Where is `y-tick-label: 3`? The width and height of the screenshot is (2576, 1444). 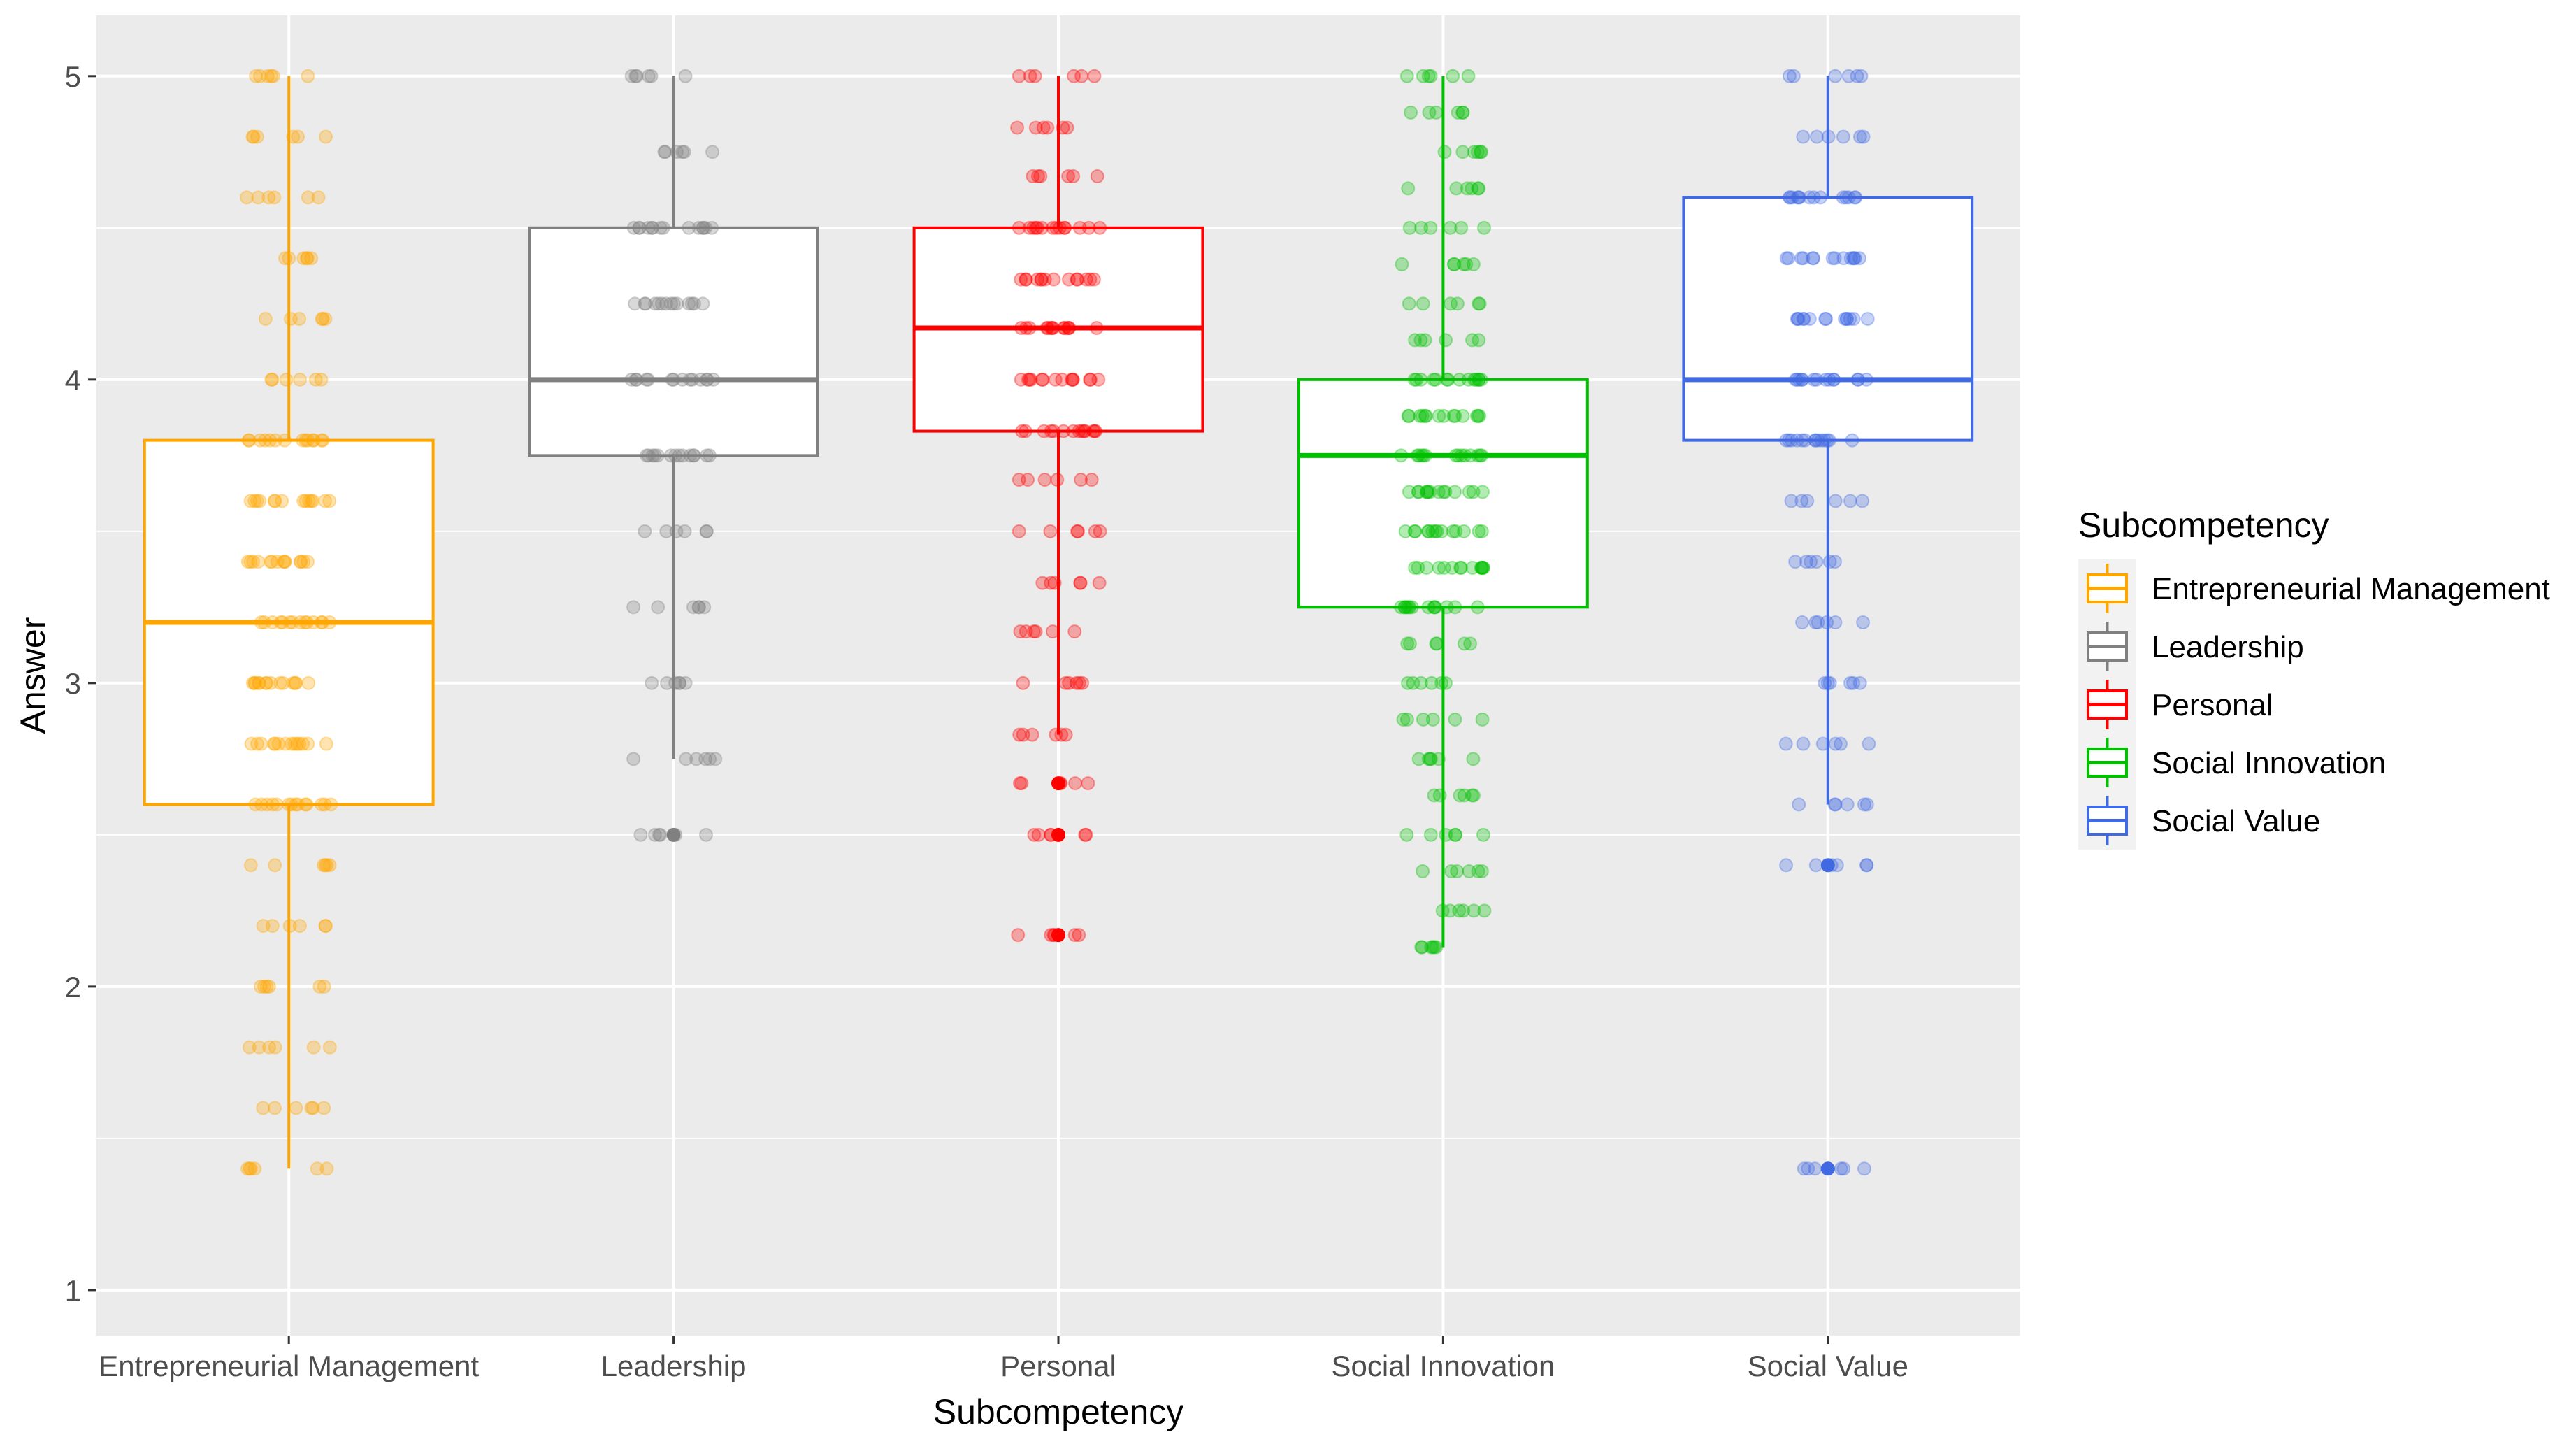 y-tick-label: 3 is located at coordinates (73, 683).